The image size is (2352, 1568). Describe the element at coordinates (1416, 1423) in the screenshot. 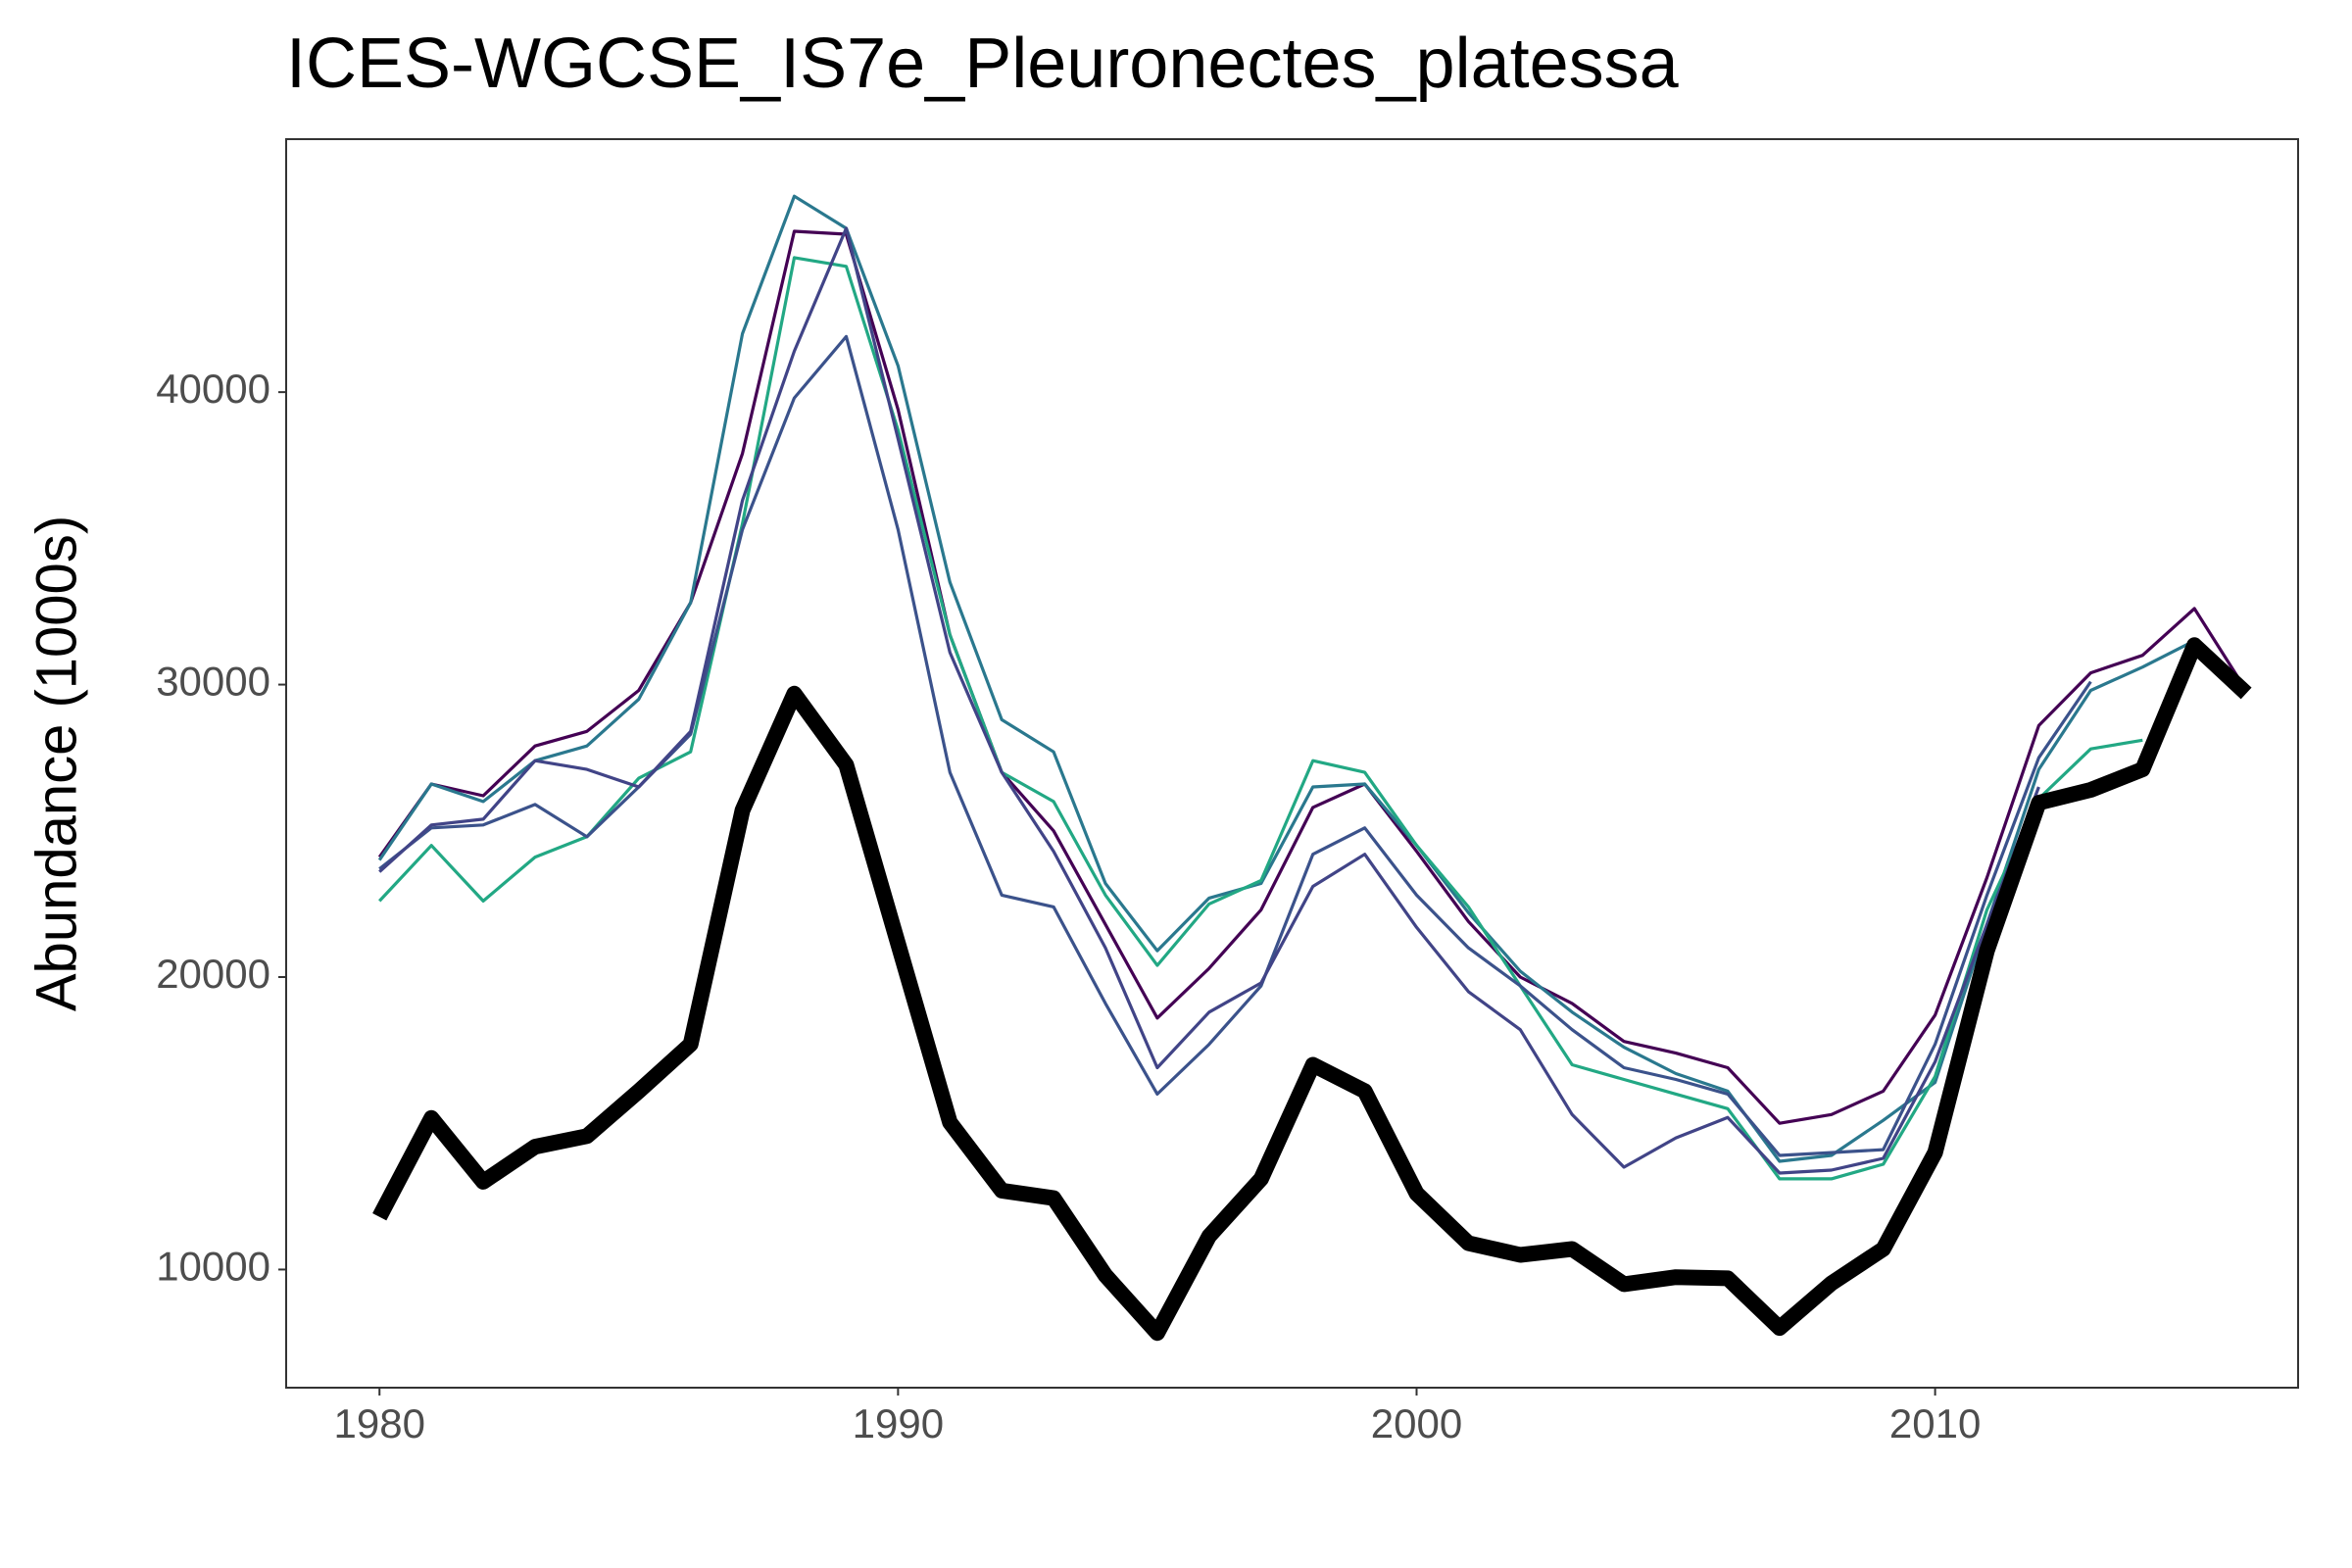

I see `x-tick-label: 2000` at that location.